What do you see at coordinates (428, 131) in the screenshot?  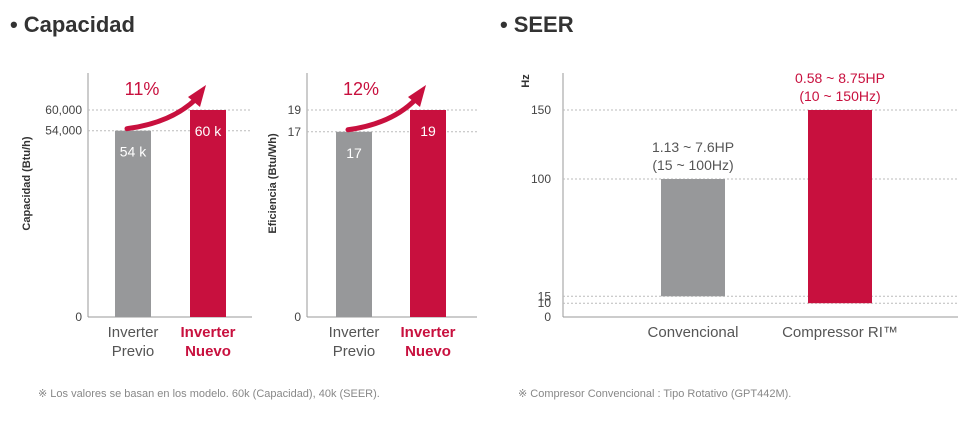 I see `bar-data-label: 19` at bounding box center [428, 131].